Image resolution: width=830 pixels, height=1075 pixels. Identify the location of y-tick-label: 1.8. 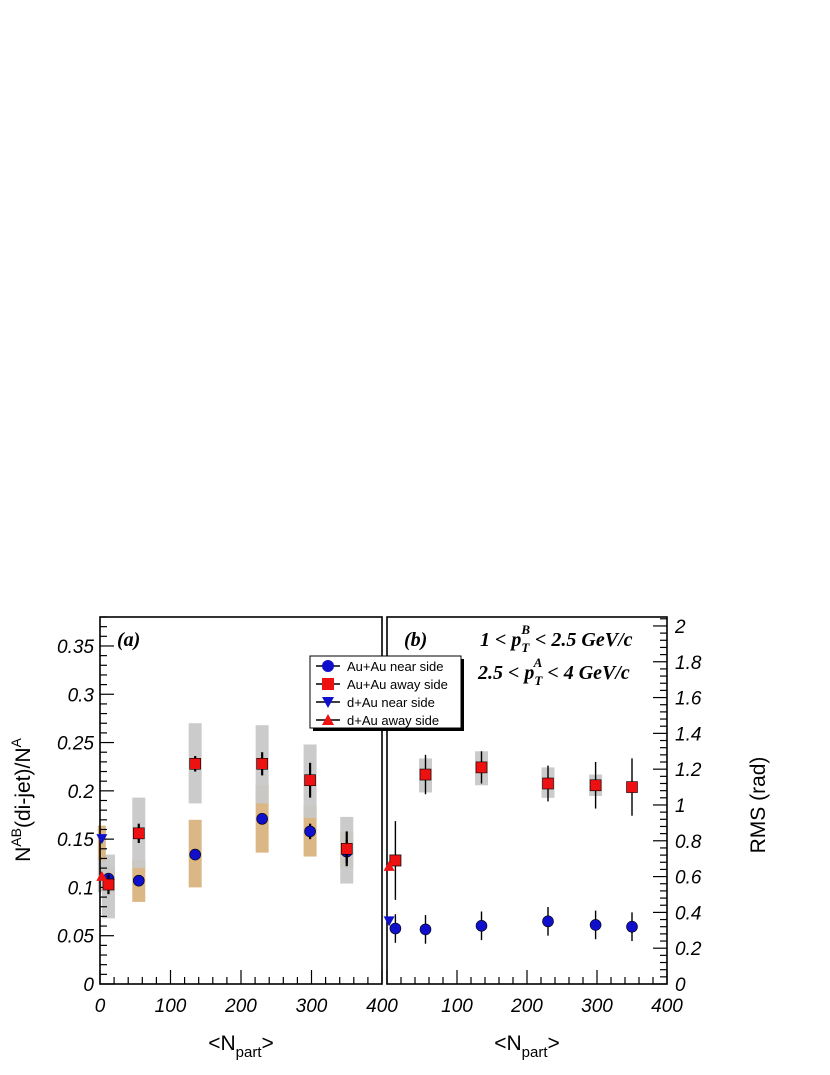
(688, 663).